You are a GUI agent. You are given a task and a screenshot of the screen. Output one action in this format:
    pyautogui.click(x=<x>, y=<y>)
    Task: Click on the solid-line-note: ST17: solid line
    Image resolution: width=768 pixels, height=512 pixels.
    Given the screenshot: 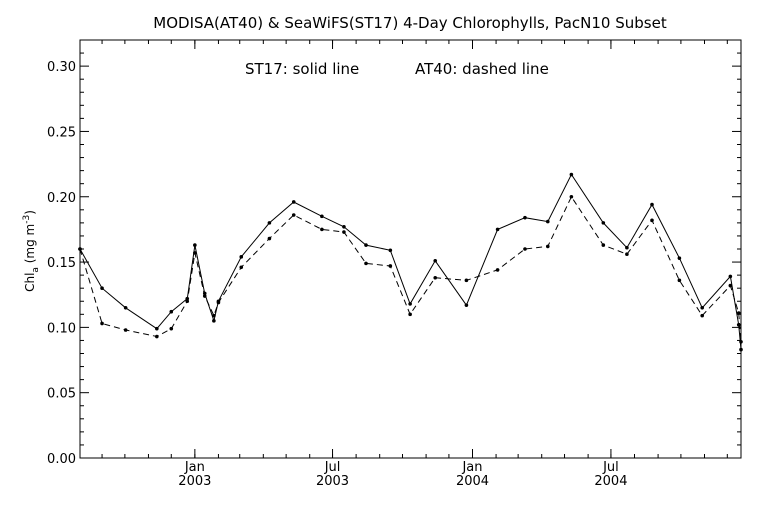 What is the action you would take?
    pyautogui.click(x=302, y=69)
    